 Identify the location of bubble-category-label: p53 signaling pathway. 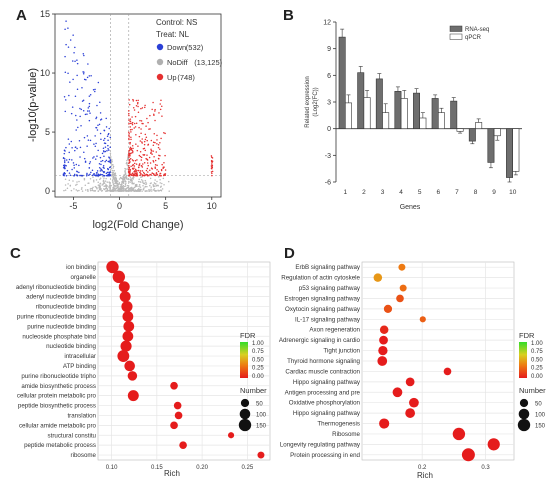
(330, 288).